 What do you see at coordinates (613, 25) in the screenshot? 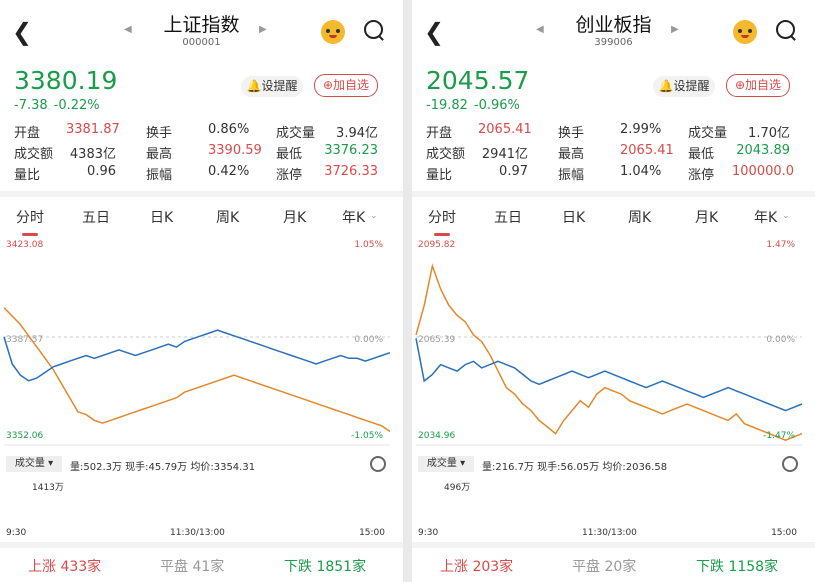
I see `index-title: 创业板指` at bounding box center [613, 25].